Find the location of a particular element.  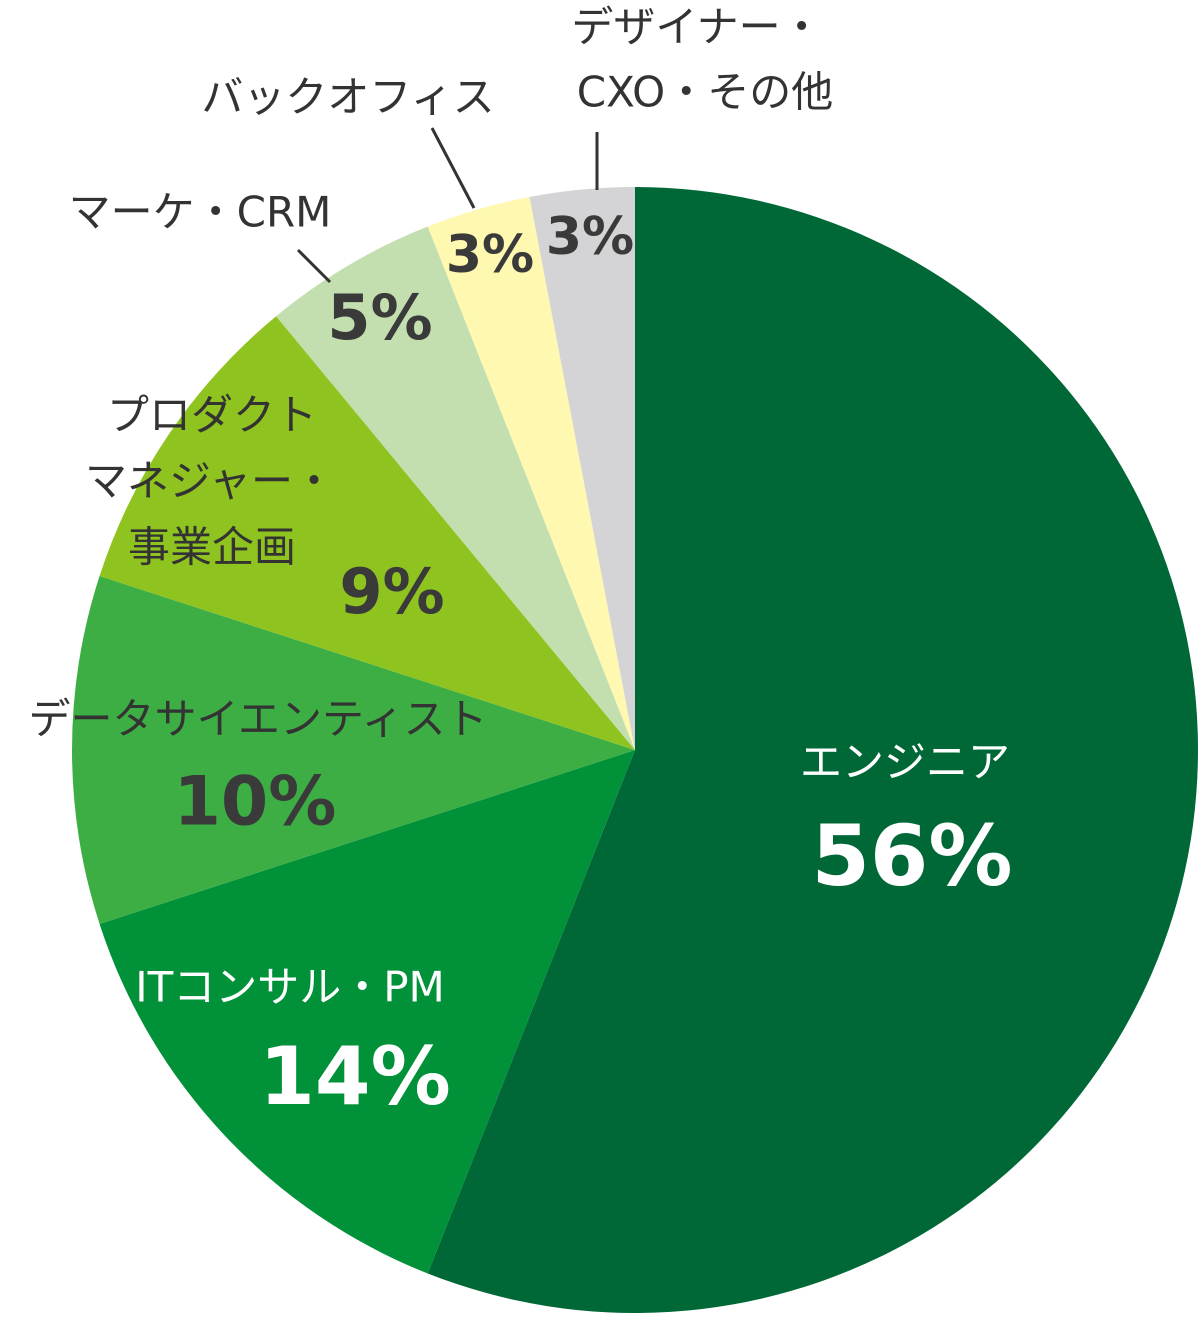

value-label: 14% is located at coordinates (354, 1076).